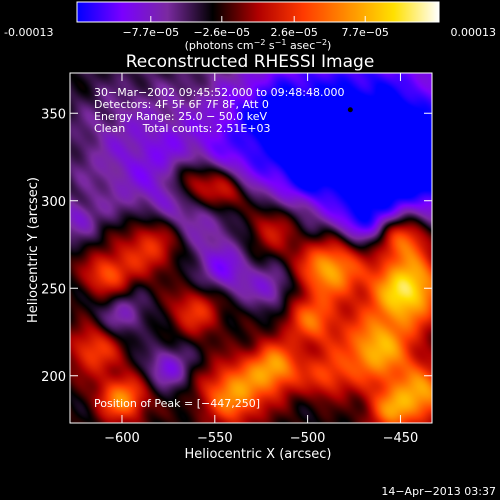  What do you see at coordinates (215, 438) in the screenshot?
I see `x-tick-label: −550` at bounding box center [215, 438].